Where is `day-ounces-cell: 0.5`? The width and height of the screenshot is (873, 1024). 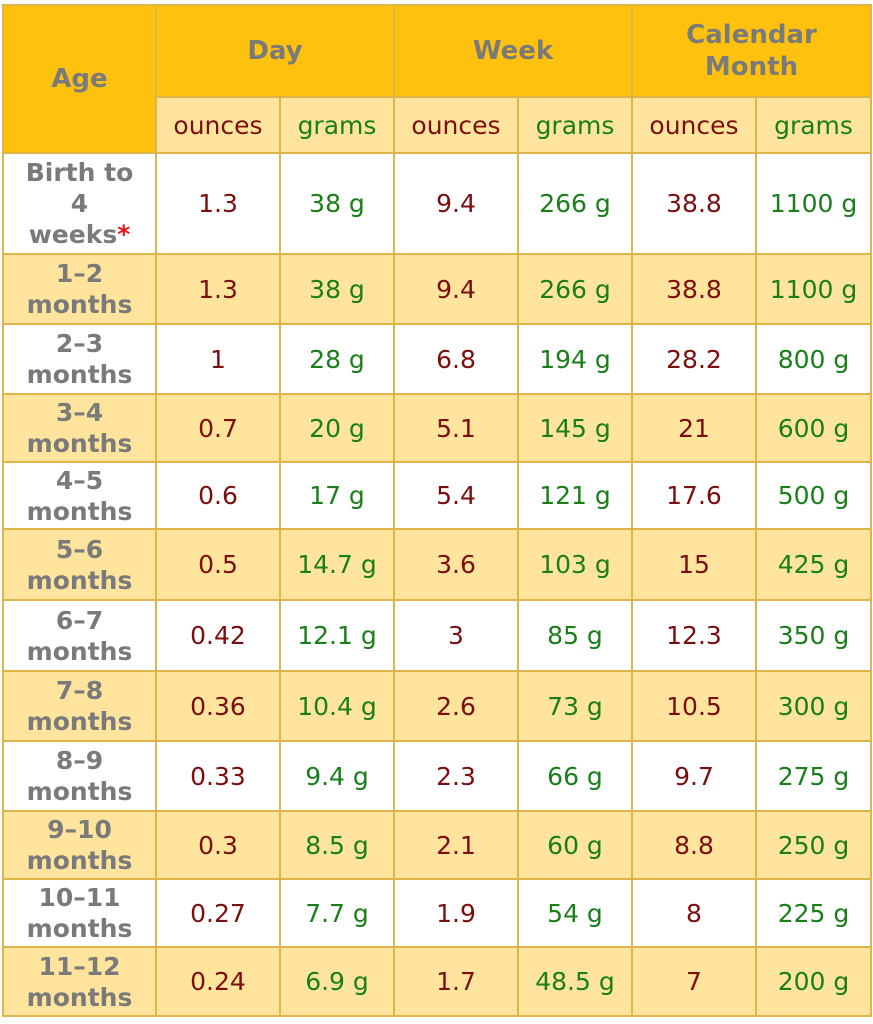
day-ounces-cell: 0.5 is located at coordinates (218, 564).